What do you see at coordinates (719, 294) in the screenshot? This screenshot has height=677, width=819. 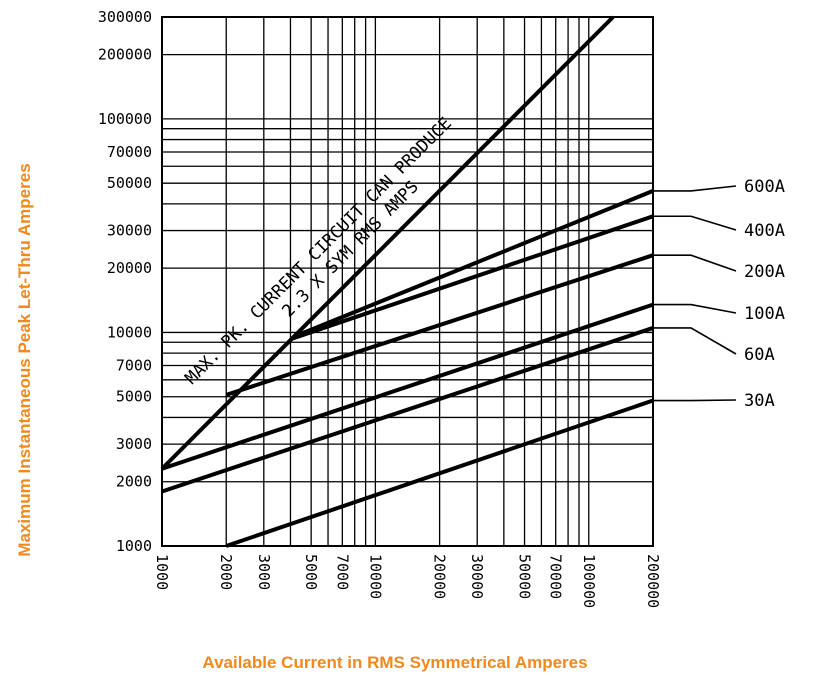 I see `series-labels: 600A 400A 200A 100A 60A 30A` at bounding box center [719, 294].